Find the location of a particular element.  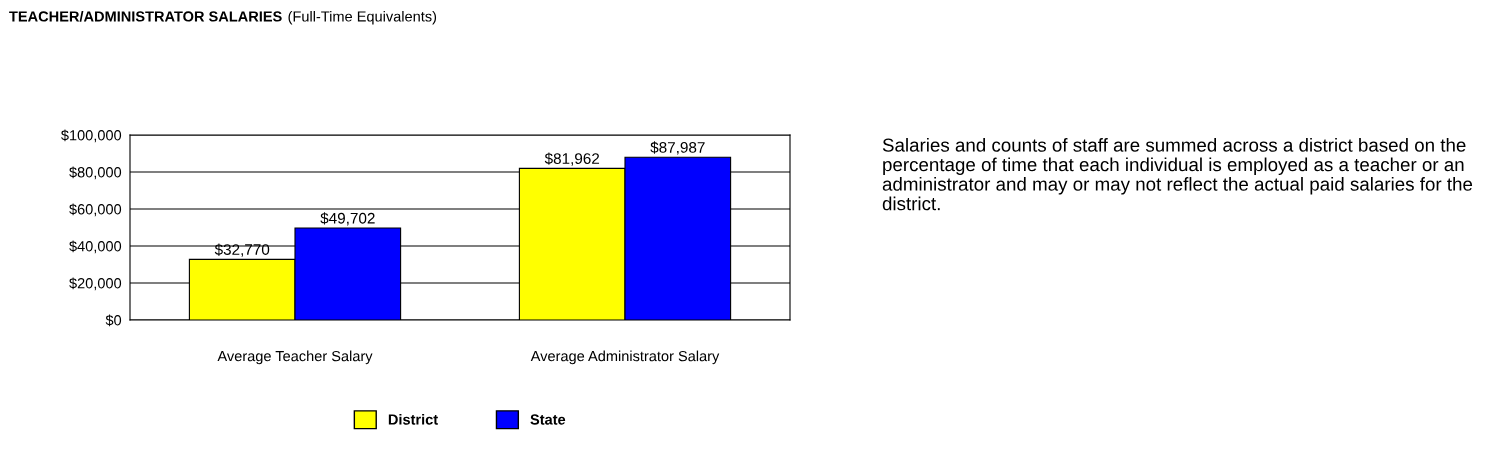

y-tick-label: $60,000 is located at coordinates (95, 210).